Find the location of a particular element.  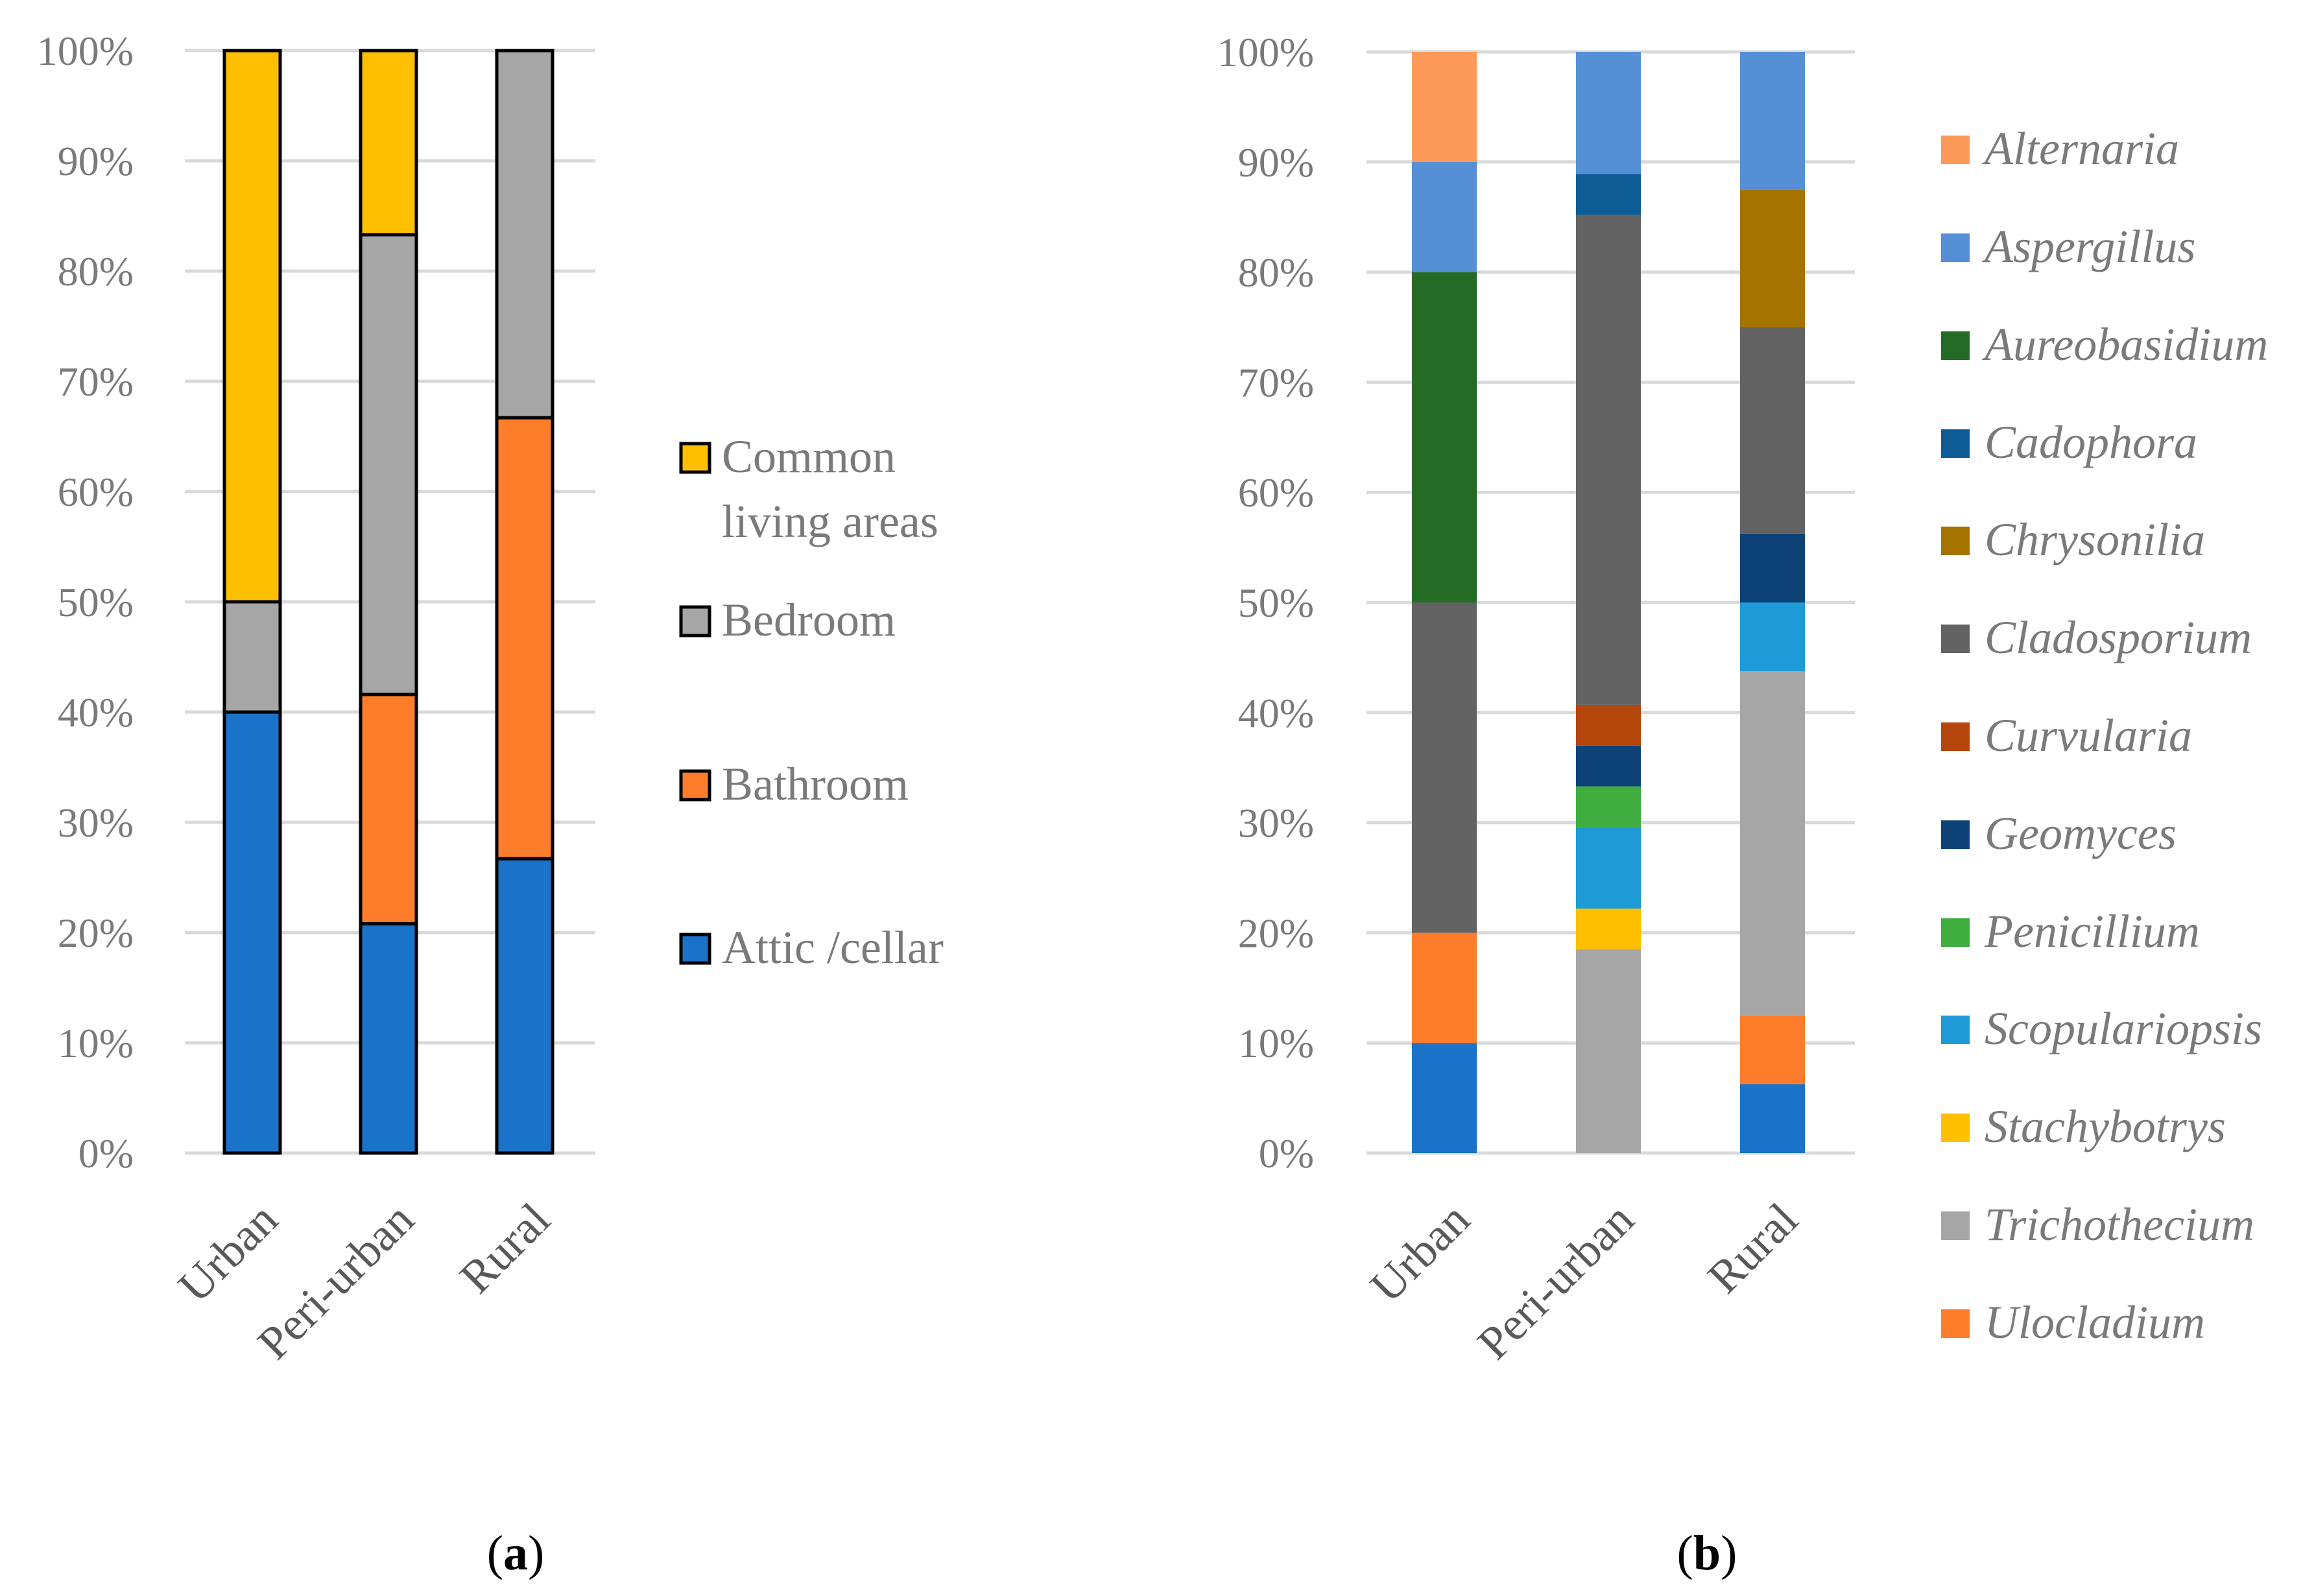

x-category-label: Peri-urban is located at coordinates (1555, 1281).